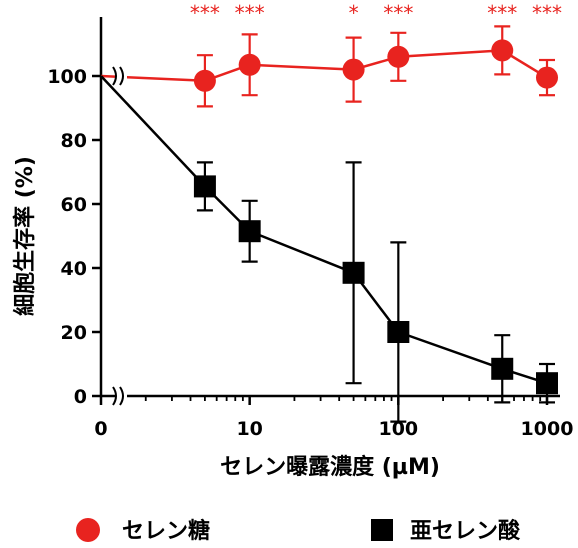 The image size is (578, 548). What do you see at coordinates (80, 397) in the screenshot?
I see `y-tick-label: 0` at bounding box center [80, 397].